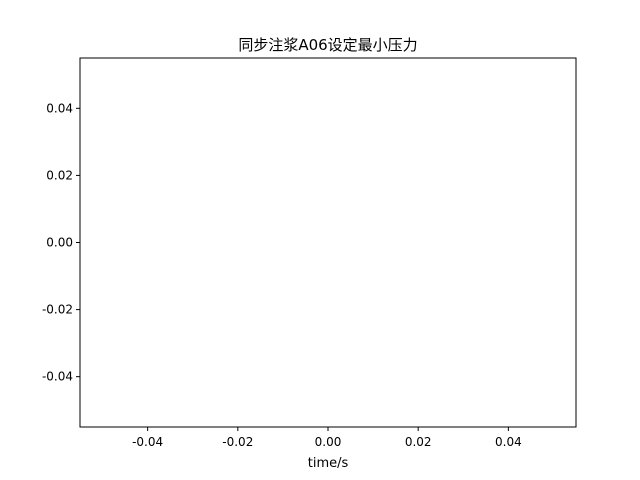 This screenshot has height=480, width=640. I want to click on y-tick-label: 0.00, so click(59, 243).